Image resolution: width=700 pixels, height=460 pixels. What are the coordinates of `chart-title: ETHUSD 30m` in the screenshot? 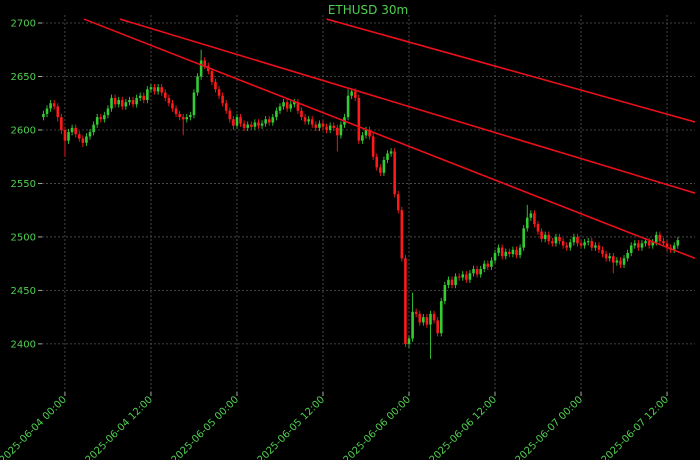 It's located at (368, 10).